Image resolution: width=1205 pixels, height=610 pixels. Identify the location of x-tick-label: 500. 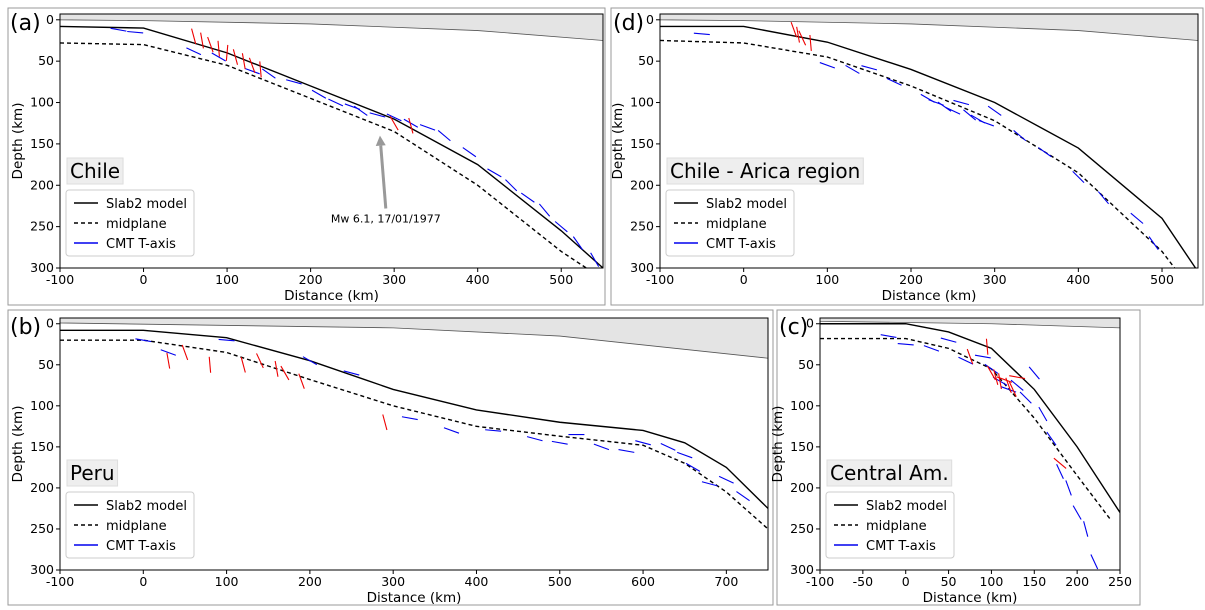
(561, 279).